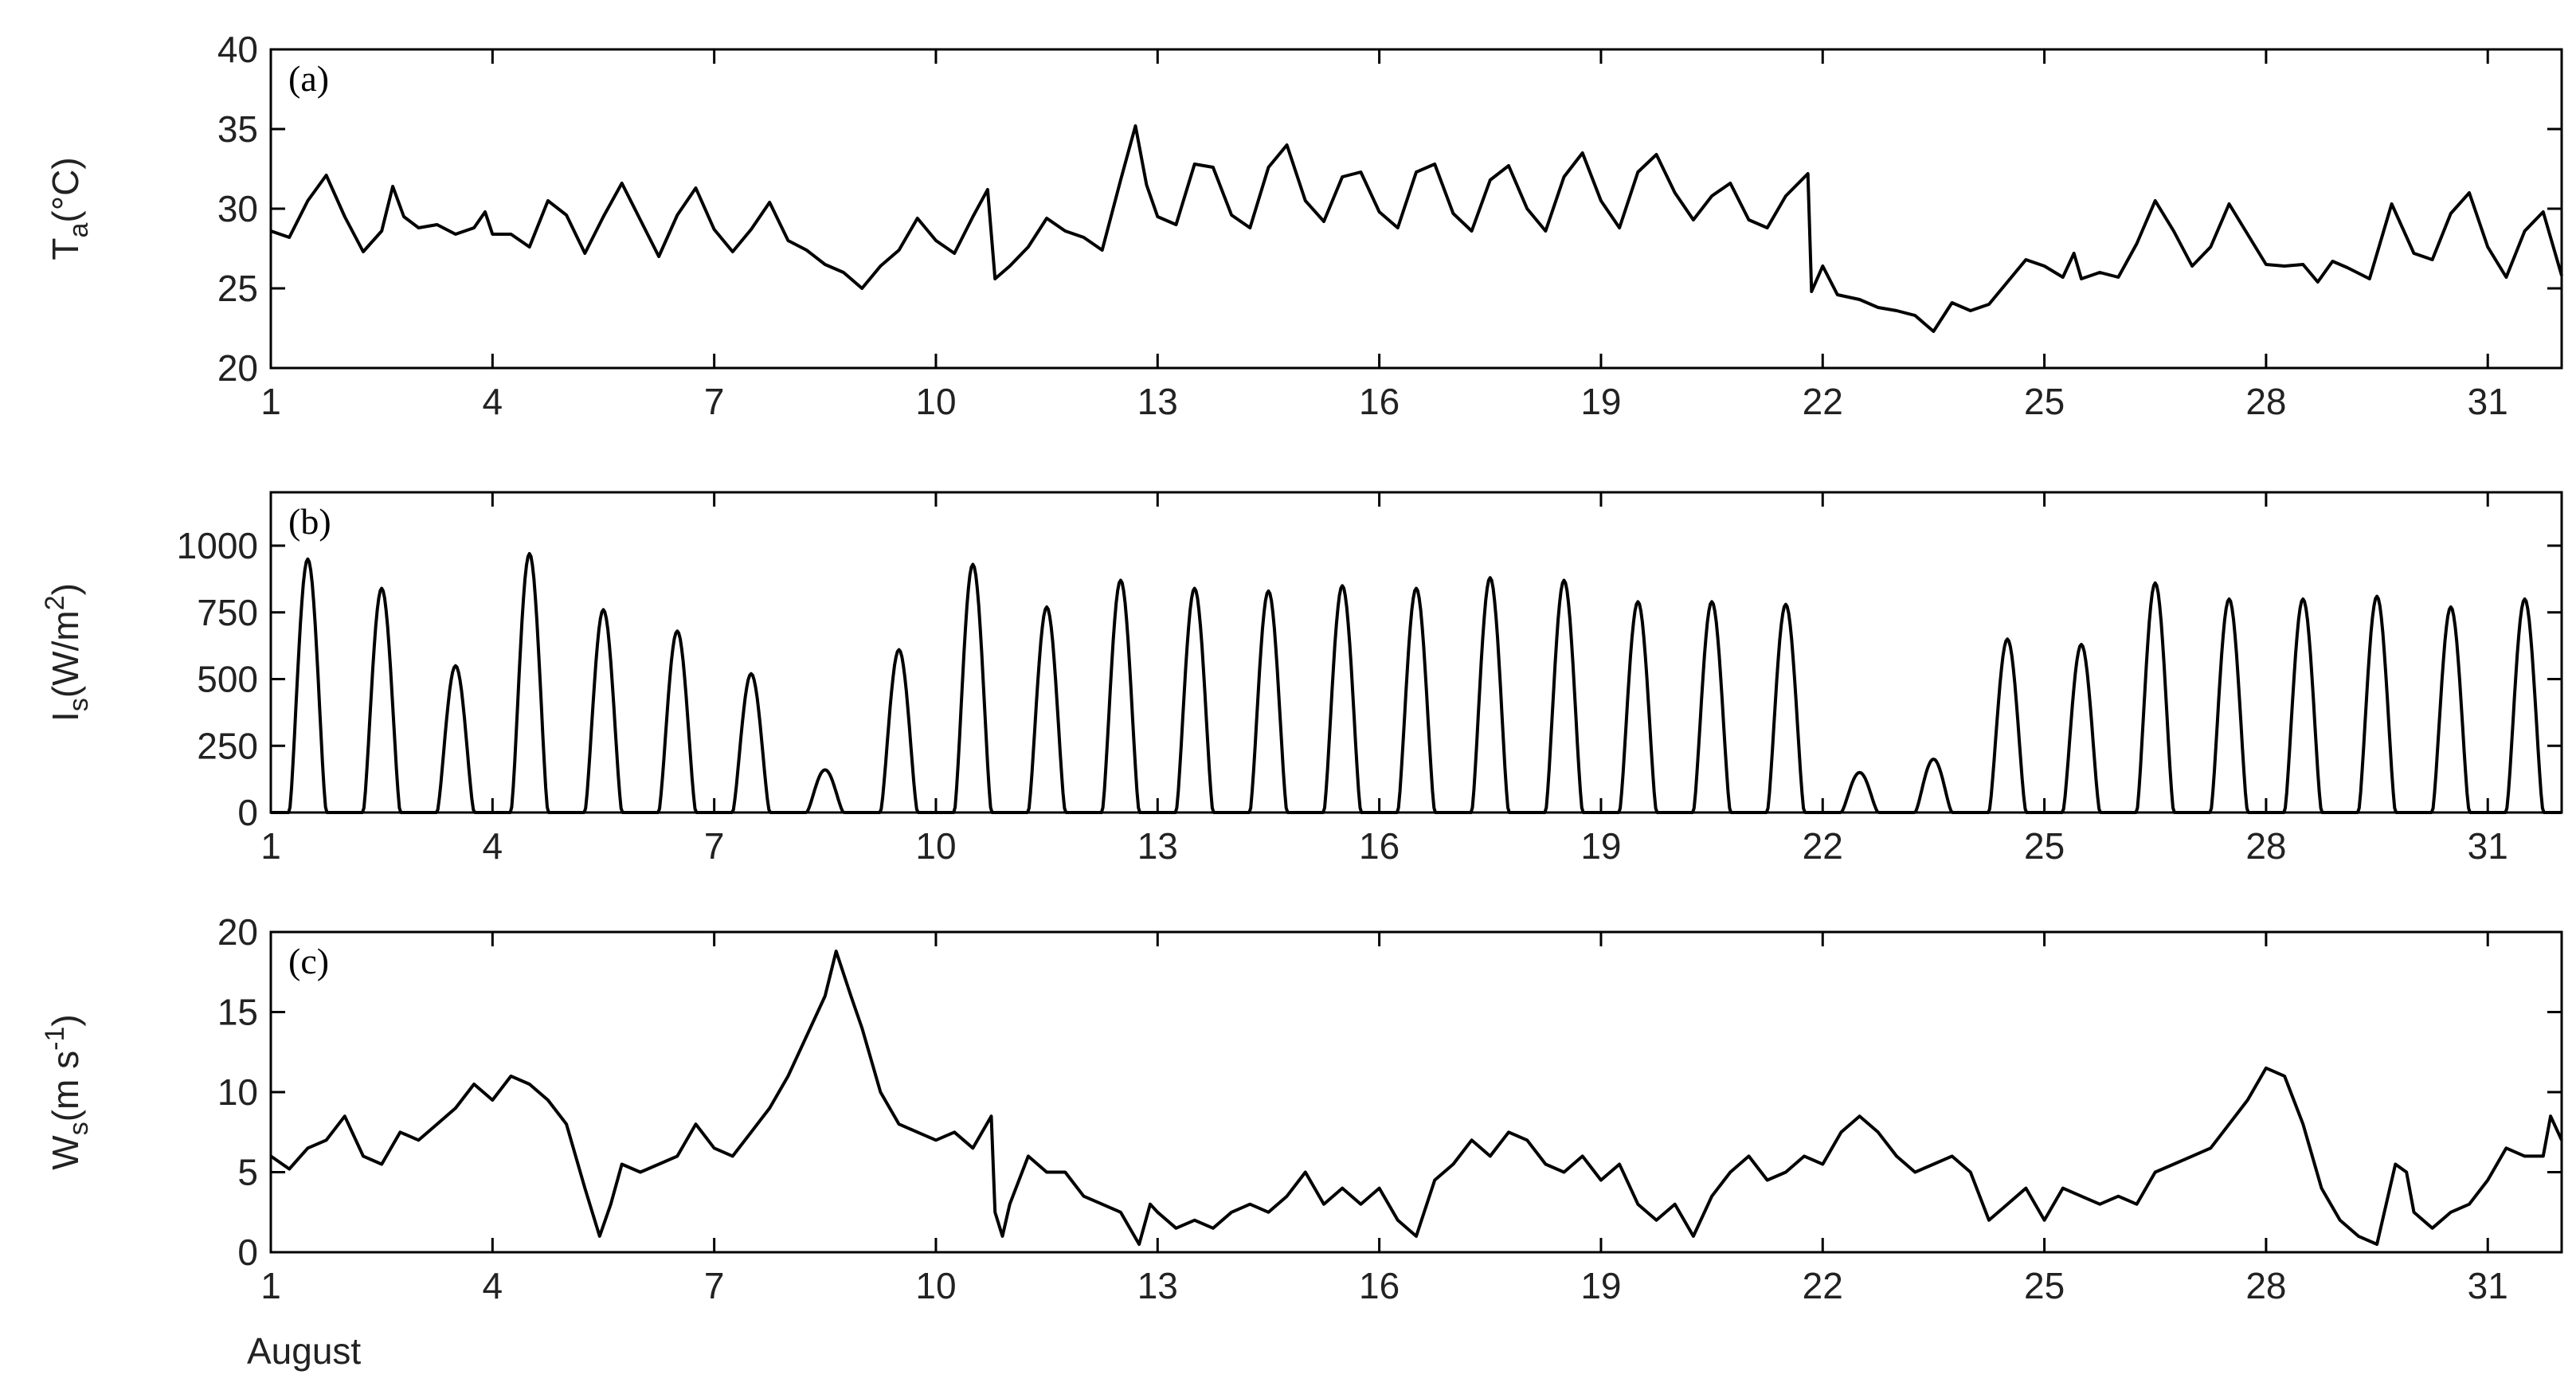 The image size is (2576, 1398). What do you see at coordinates (714, 401) in the screenshot?
I see `x-tick-label-a-7: 7` at bounding box center [714, 401].